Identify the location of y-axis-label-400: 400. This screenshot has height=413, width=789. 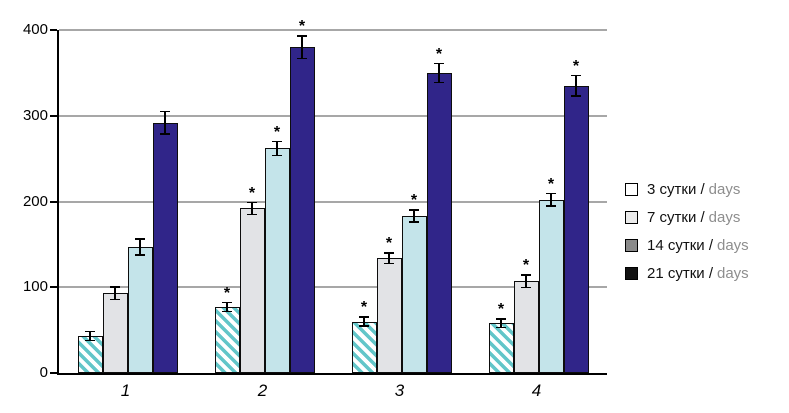
(35, 29).